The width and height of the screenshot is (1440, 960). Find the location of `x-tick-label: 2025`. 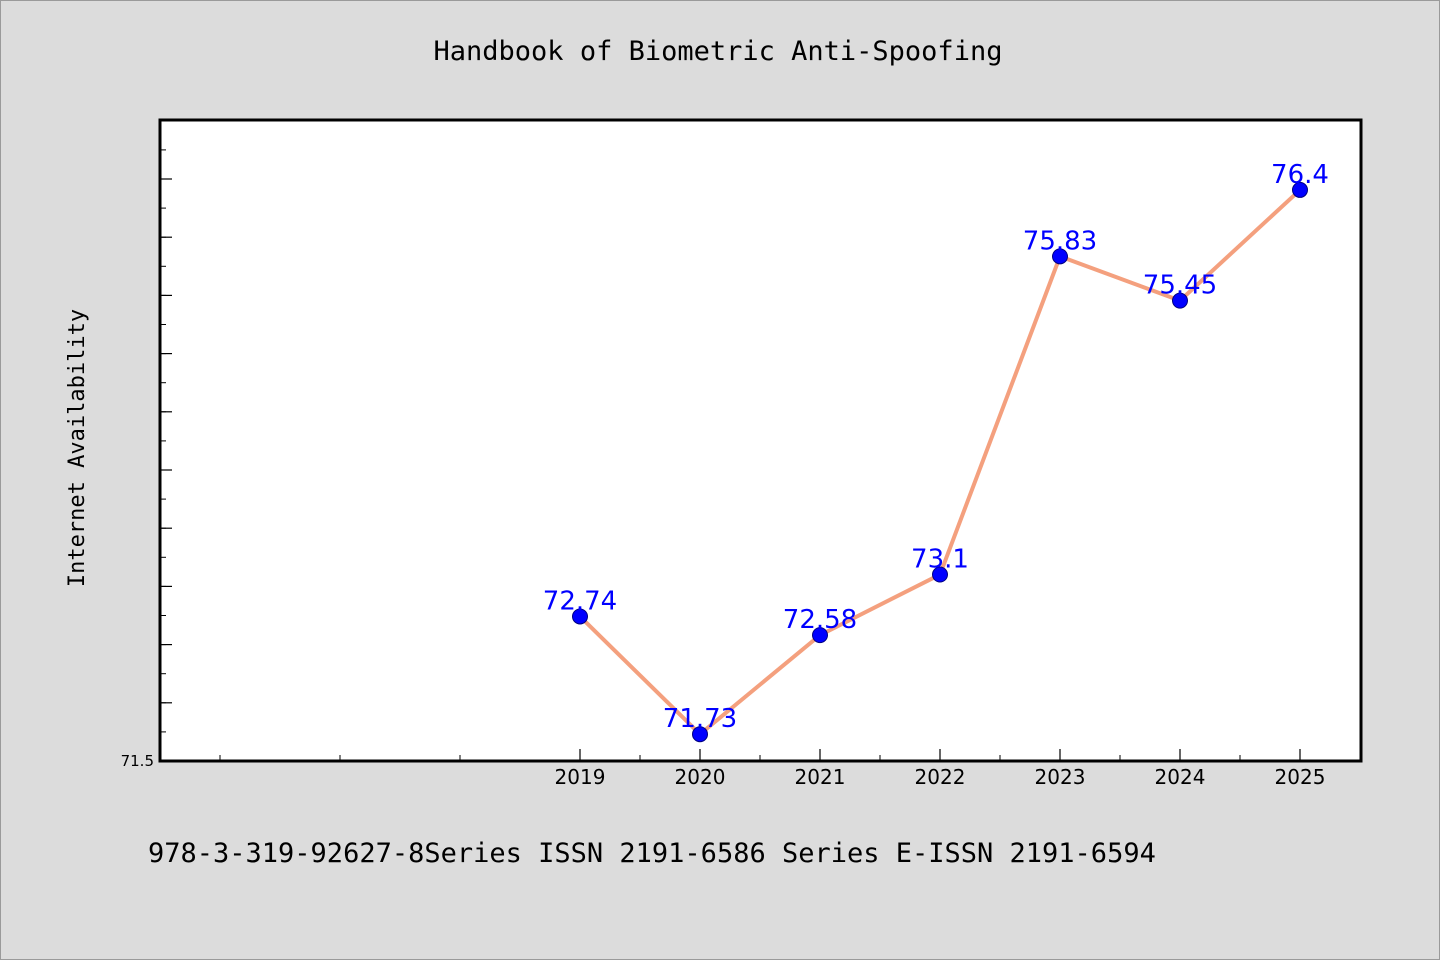

x-tick-label: 2025 is located at coordinates (1300, 777).